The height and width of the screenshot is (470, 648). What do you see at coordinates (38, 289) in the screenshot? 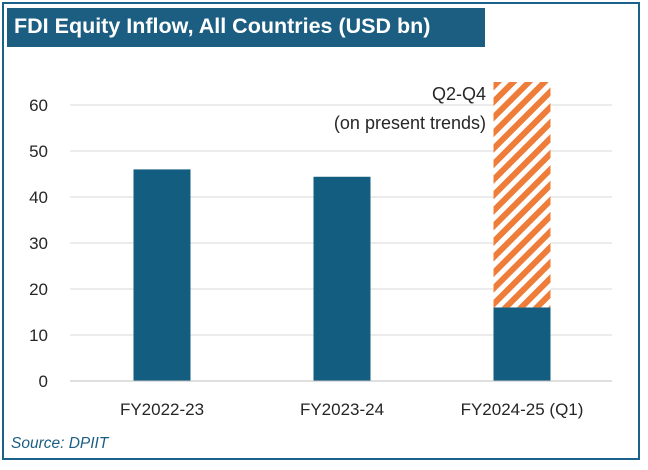
I see `y-tick-label: 20` at bounding box center [38, 289].